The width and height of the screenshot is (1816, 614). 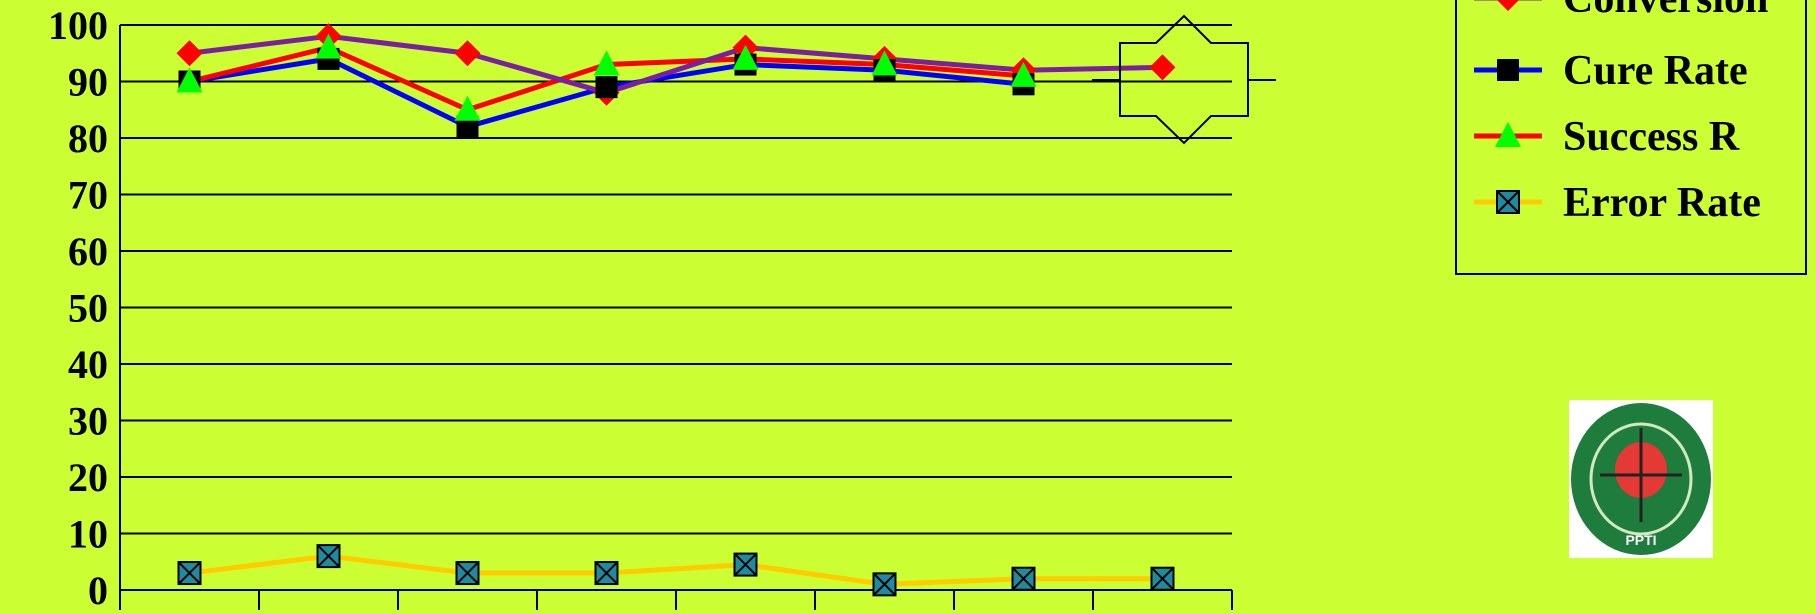 I want to click on legend-label-success-r: Success R, so click(x=1651, y=137).